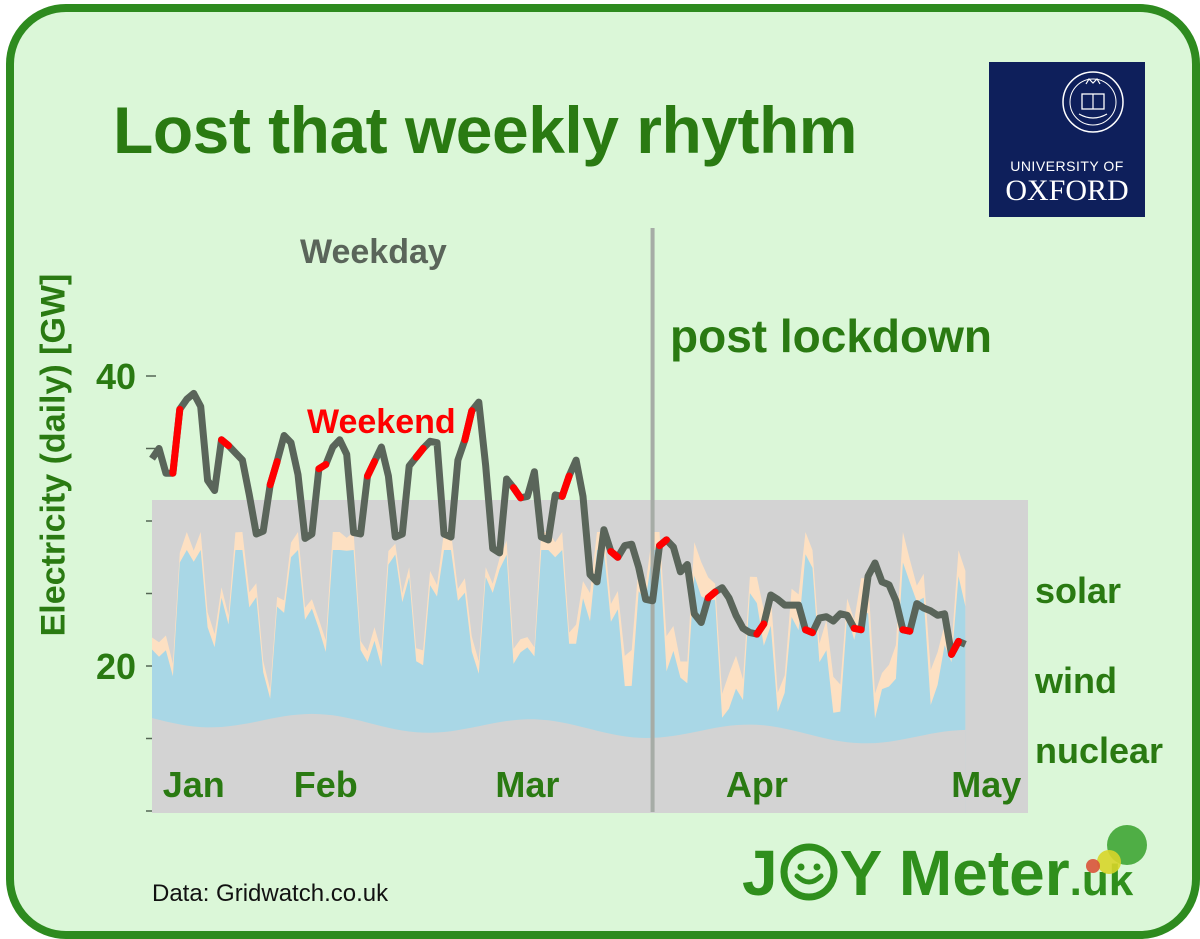 The width and height of the screenshot is (1200, 939). Describe the element at coordinates (1116, 849) in the screenshot. I see `brand-dots-icon` at that location.